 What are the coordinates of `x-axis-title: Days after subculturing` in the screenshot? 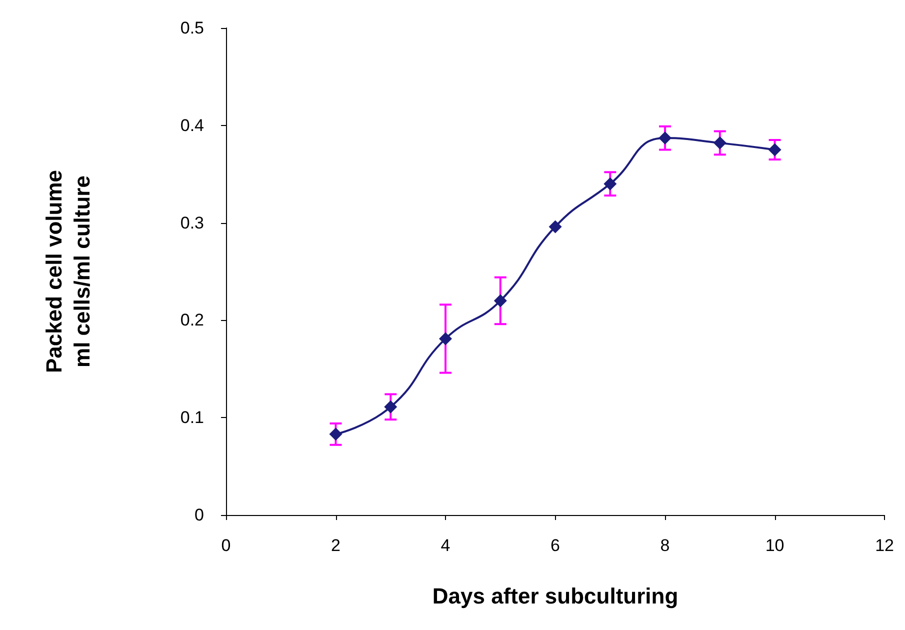 It's located at (555, 596).